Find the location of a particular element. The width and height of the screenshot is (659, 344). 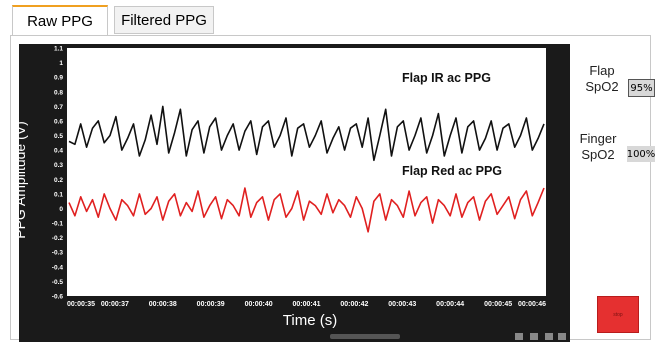

y-tick-label: 0.4 is located at coordinates (58, 151).